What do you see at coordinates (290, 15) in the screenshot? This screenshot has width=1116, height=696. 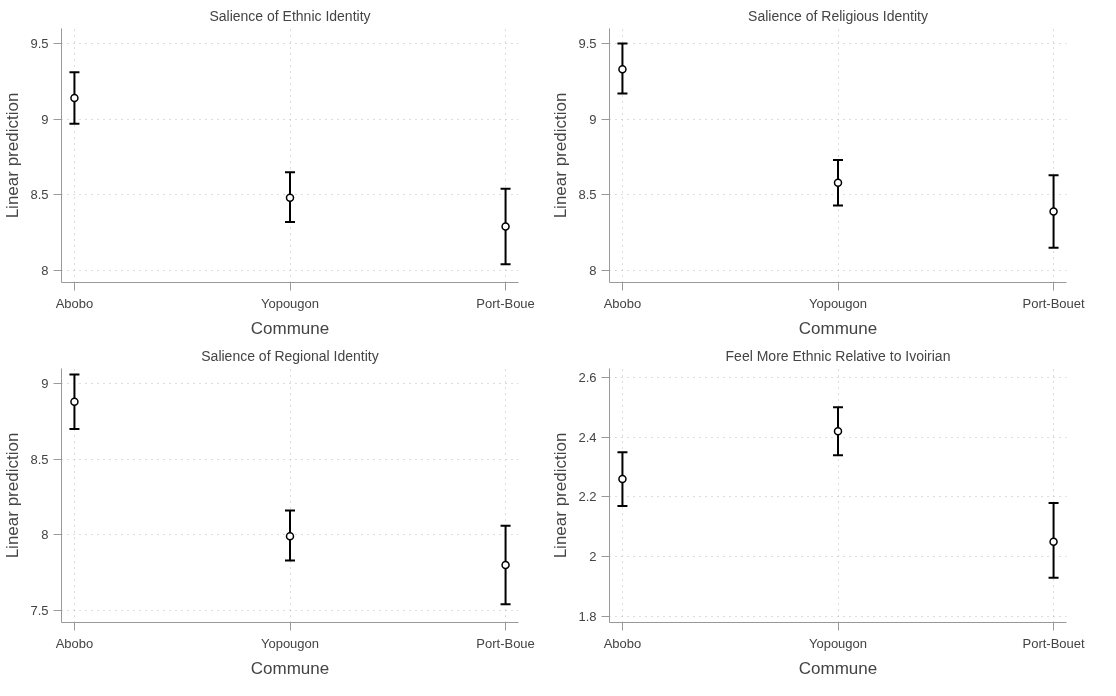 I see `chart-title: Salience of Ethnic Identity` at bounding box center [290, 15].